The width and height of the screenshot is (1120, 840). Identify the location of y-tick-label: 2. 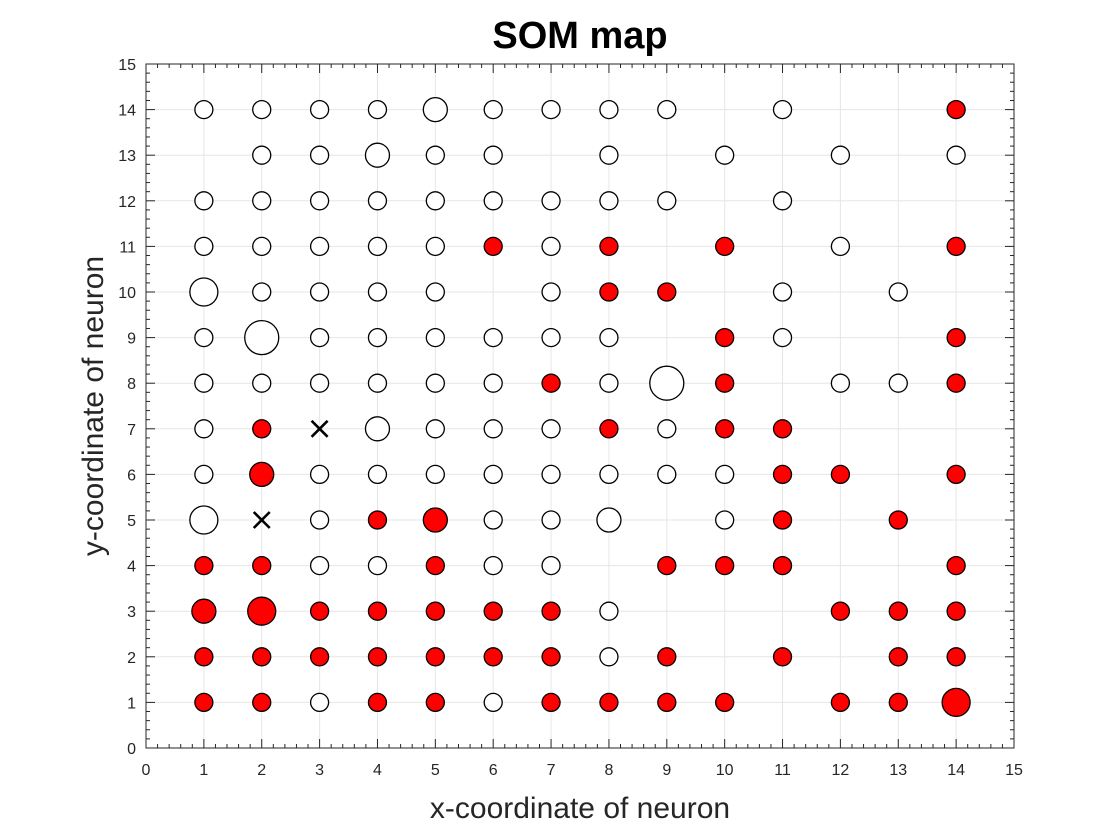
(131, 658).